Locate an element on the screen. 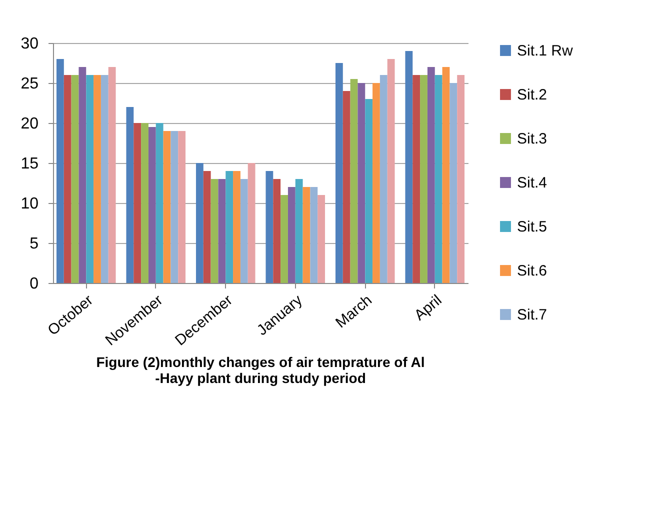 Image resolution: width=654 pixels, height=511 pixels. legend-label: Sit.6 is located at coordinates (532, 271).